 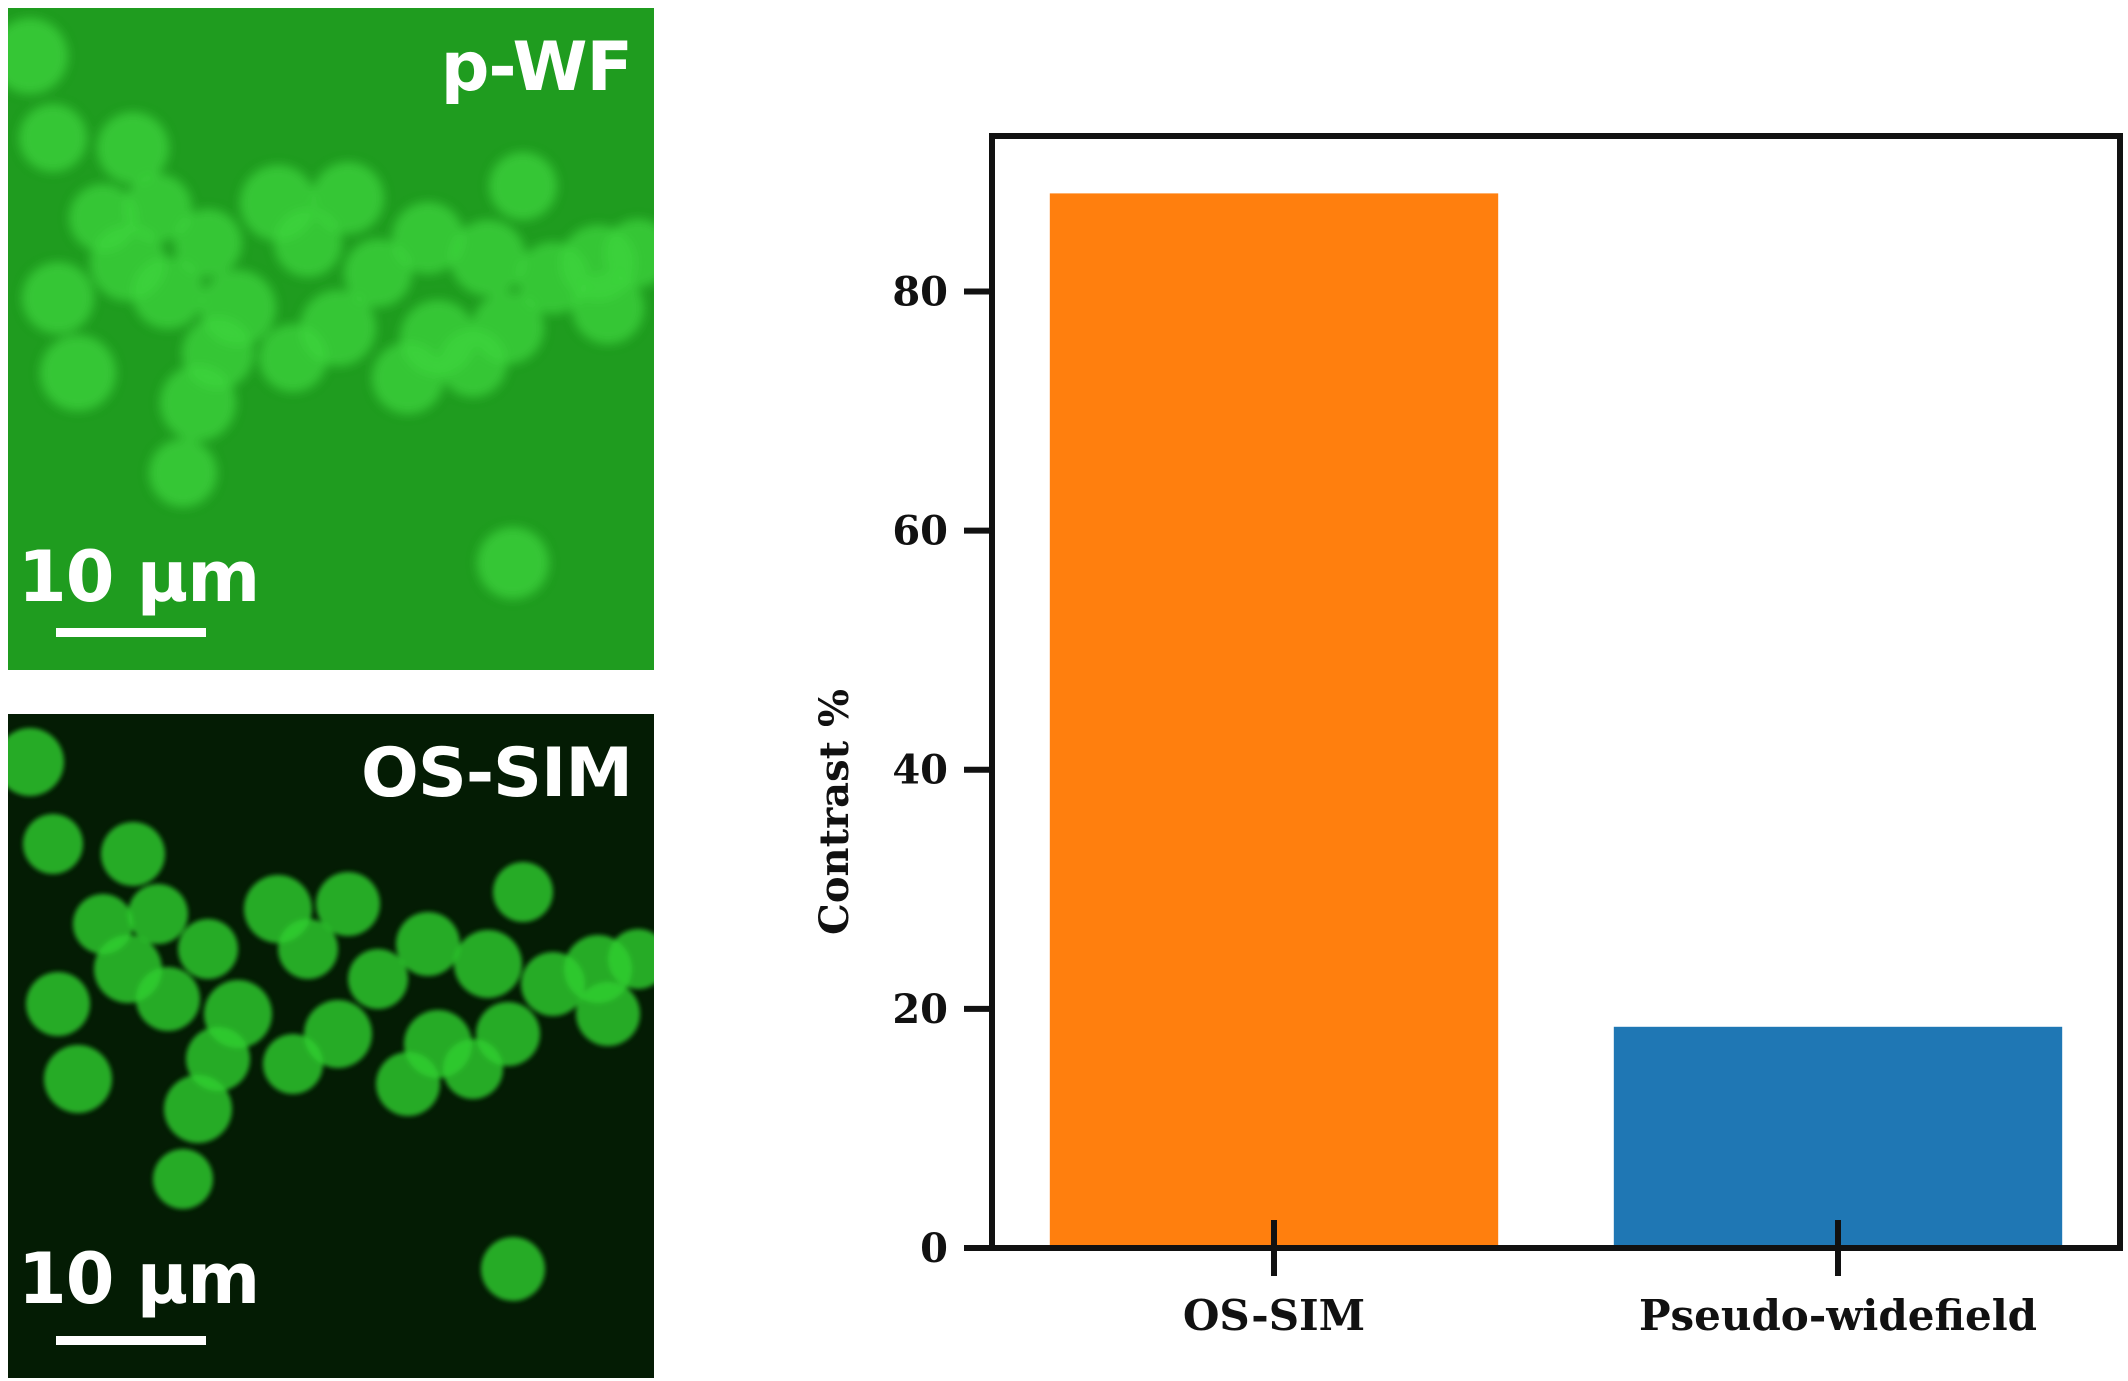 What do you see at coordinates (131, 632) in the screenshot?
I see `p-wf-scale-bar` at bounding box center [131, 632].